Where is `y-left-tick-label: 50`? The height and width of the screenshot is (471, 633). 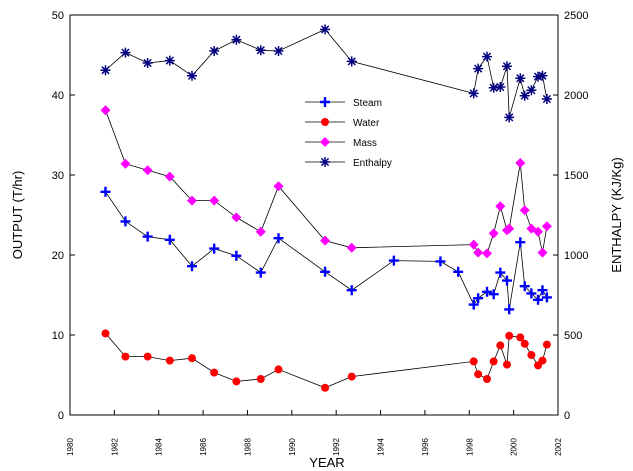
y-left-tick-label: 50 is located at coordinates (58, 16).